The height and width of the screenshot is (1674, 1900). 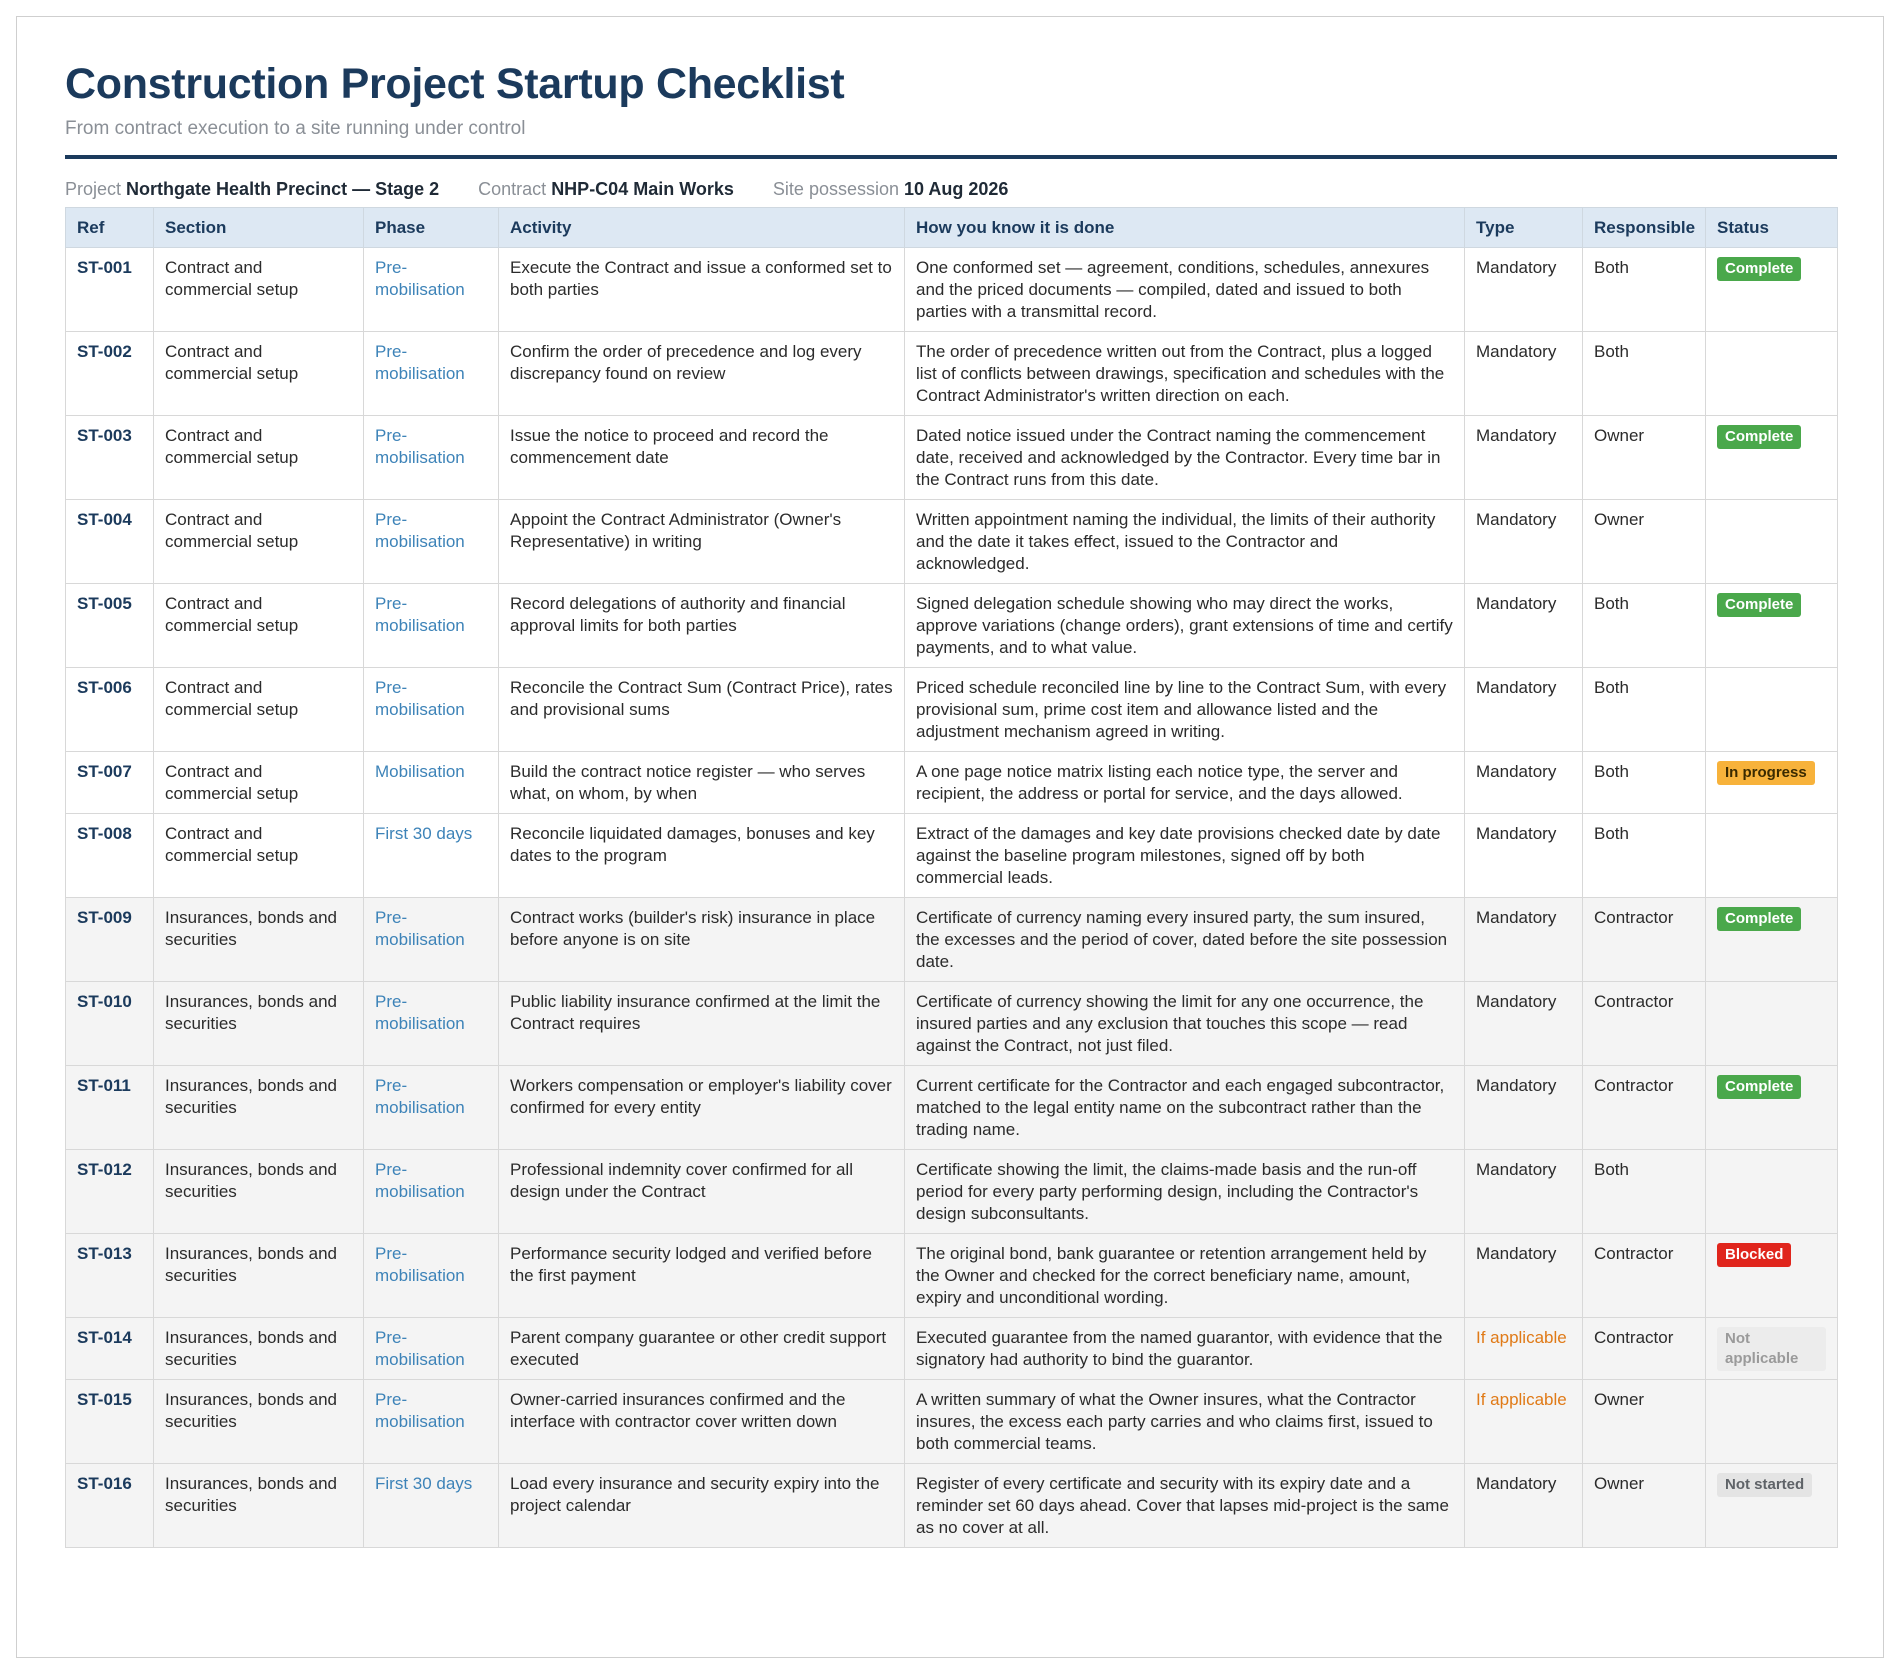 I want to click on meta-project-label: Project, so click(x=93, y=189).